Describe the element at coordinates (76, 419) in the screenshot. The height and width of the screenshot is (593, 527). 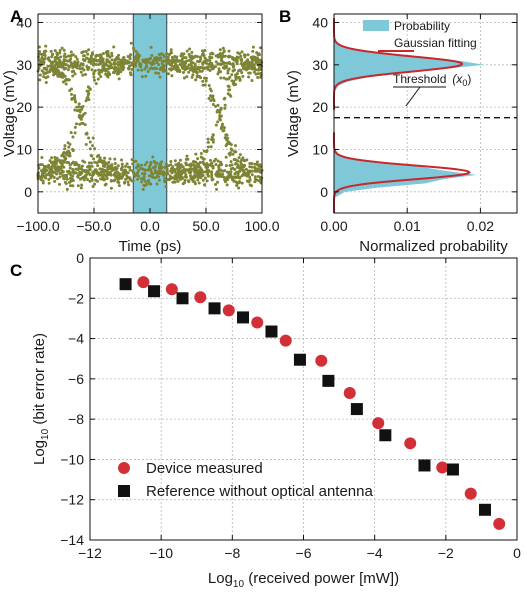
I see `panel-c-ytick-label: −8` at that location.